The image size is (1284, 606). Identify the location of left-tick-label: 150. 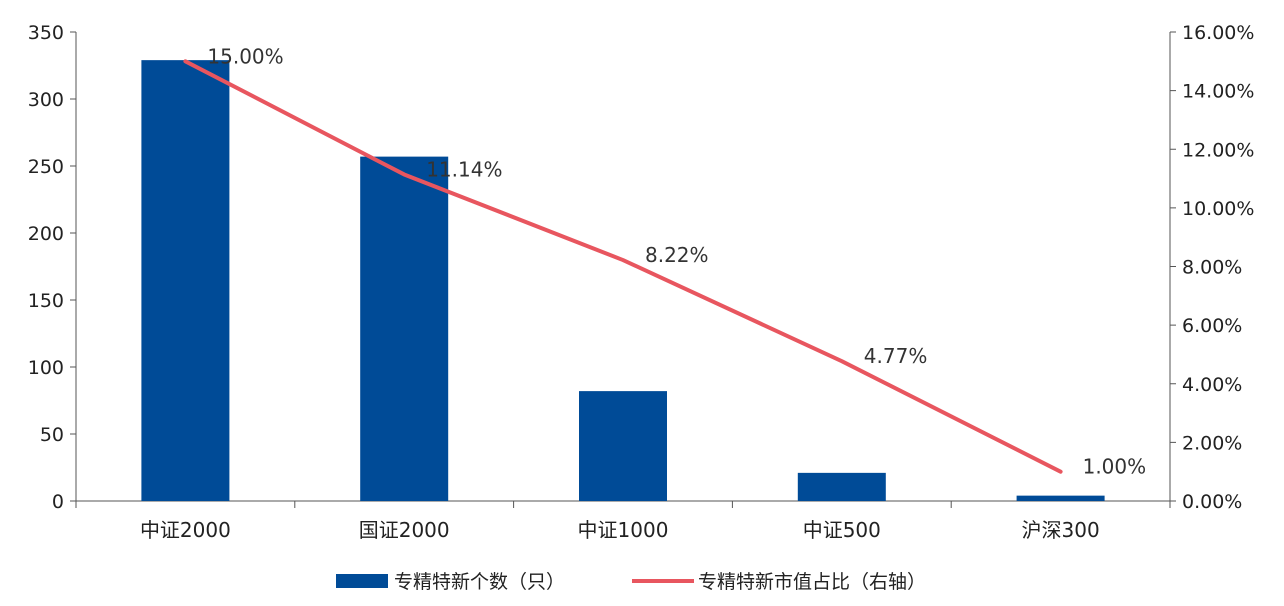
(46, 301).